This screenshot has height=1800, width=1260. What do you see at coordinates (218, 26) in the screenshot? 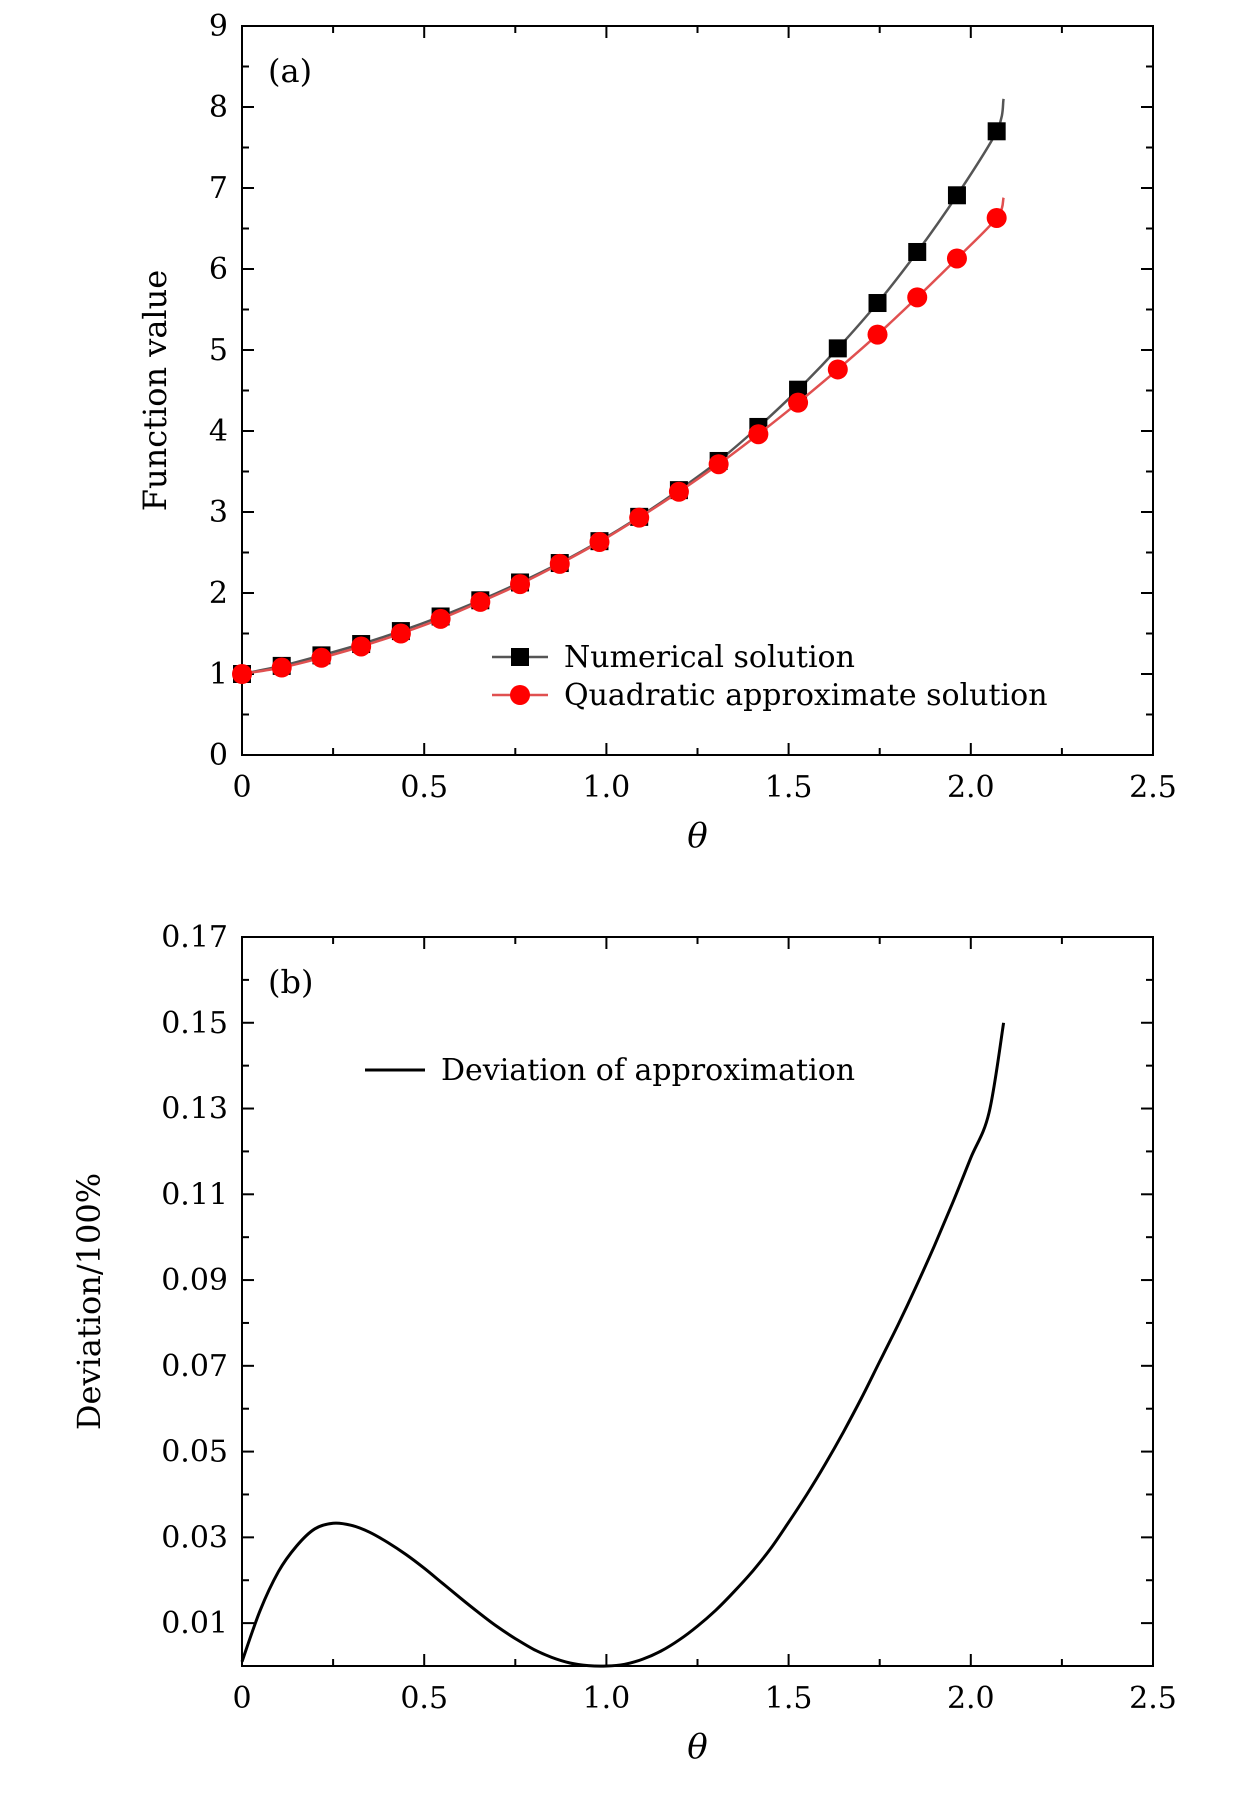
I see `y-tick-label: 9` at bounding box center [218, 26].